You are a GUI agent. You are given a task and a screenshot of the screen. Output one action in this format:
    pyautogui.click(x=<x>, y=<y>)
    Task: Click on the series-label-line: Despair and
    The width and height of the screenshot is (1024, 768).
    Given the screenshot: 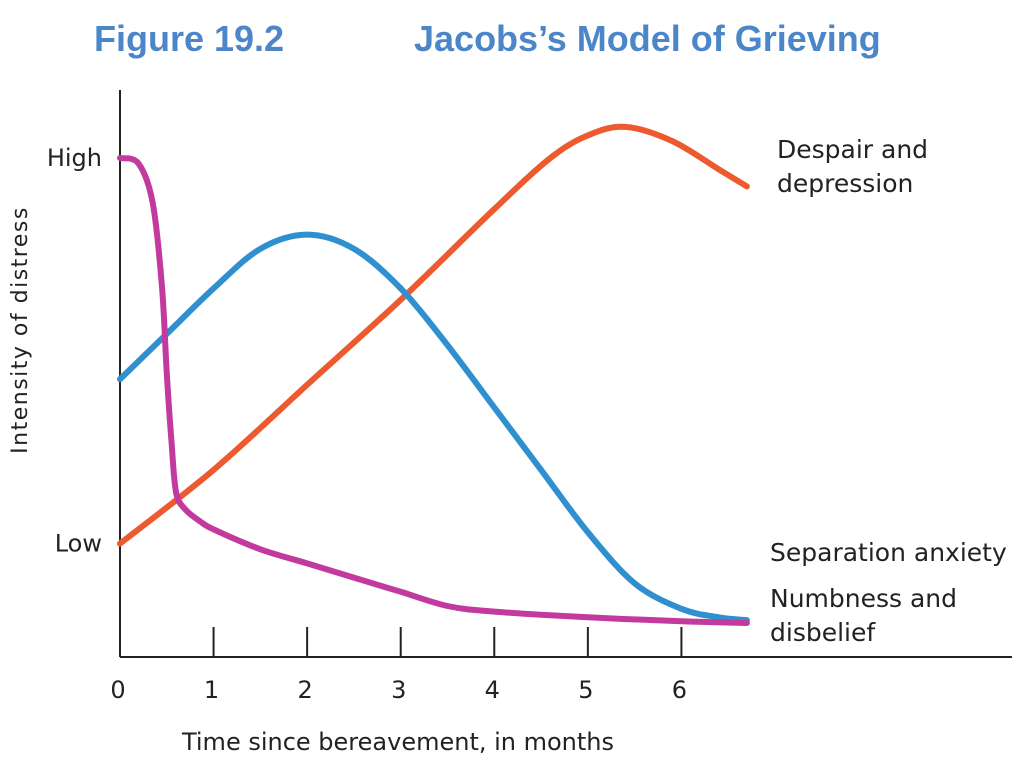 What is the action you would take?
    pyautogui.click(x=852, y=149)
    